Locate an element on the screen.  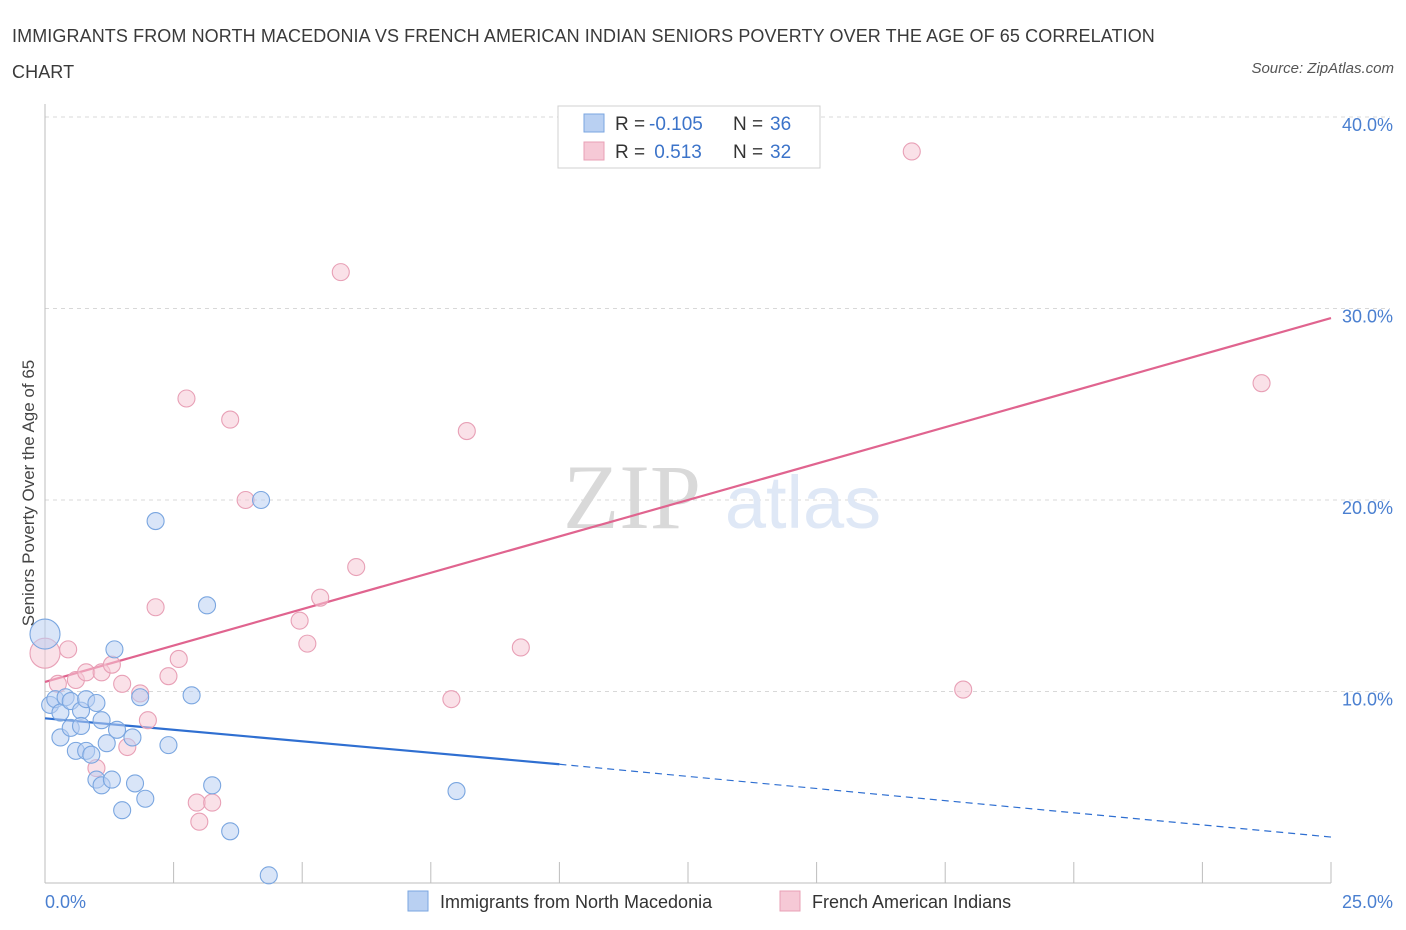
y-tick-label: 10.0% is located at coordinates (1367, 700).